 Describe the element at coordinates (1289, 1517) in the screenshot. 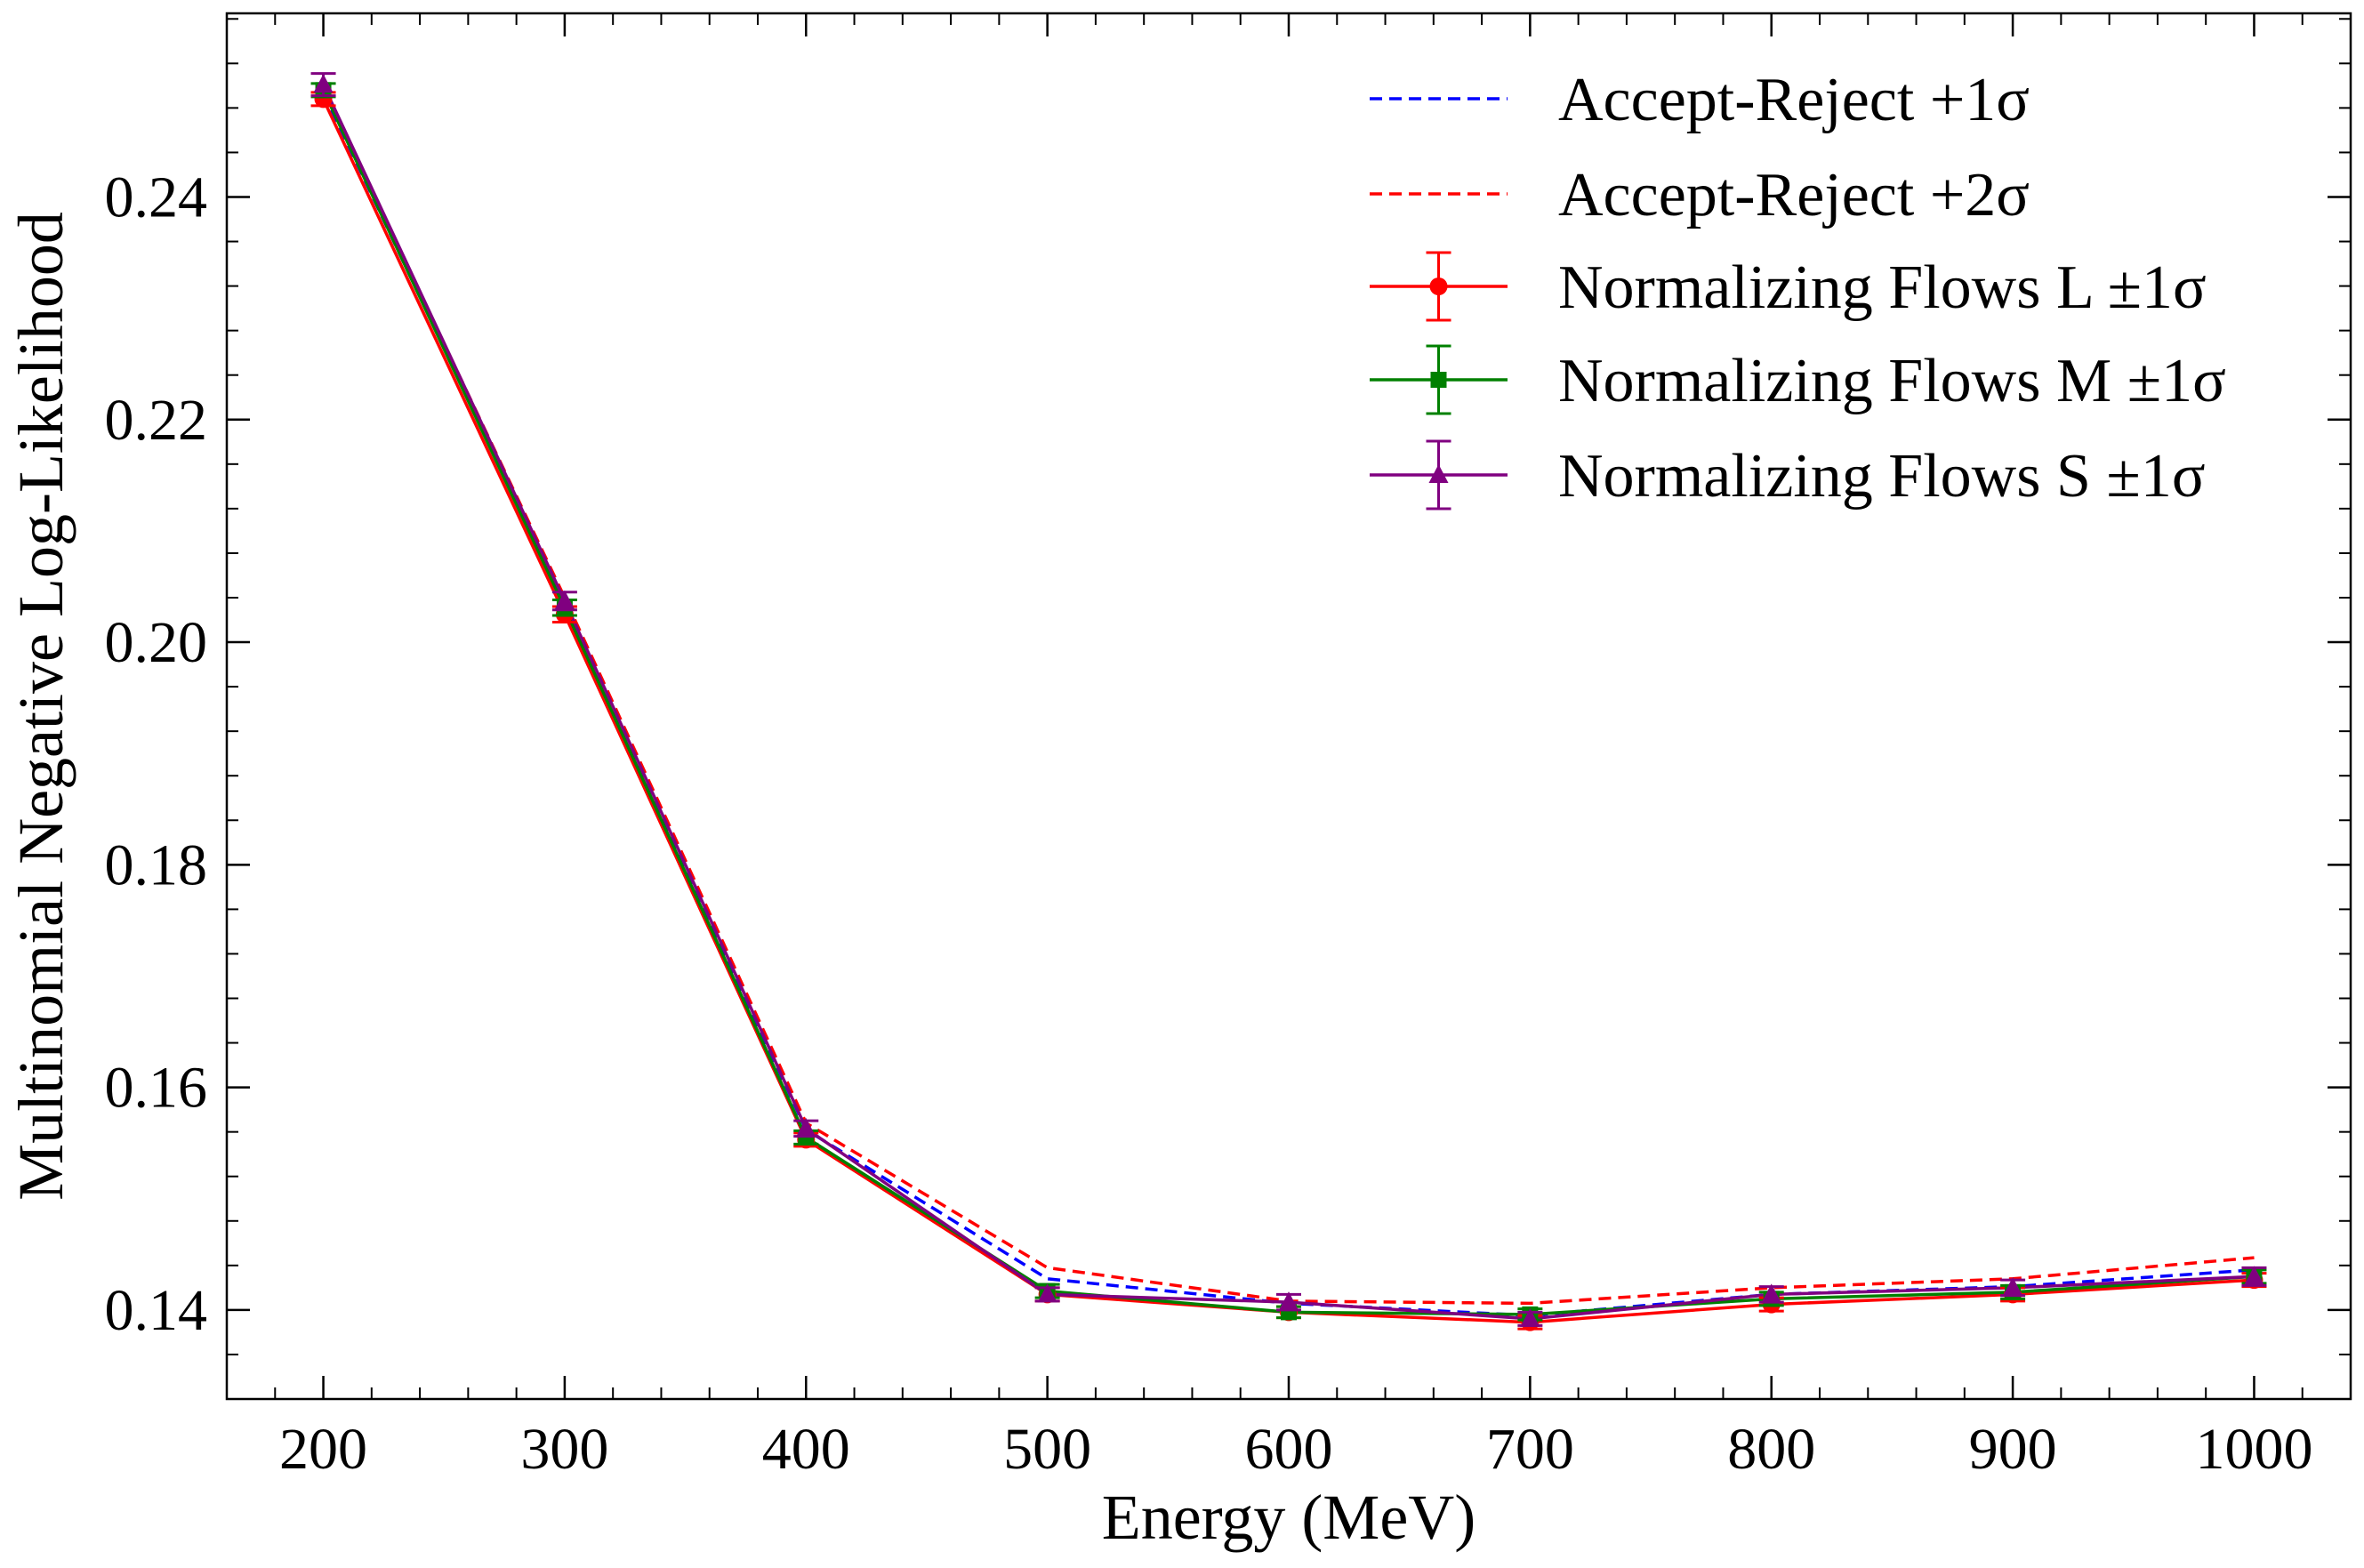

I see `x-axis-label: Energy (MeV)` at that location.